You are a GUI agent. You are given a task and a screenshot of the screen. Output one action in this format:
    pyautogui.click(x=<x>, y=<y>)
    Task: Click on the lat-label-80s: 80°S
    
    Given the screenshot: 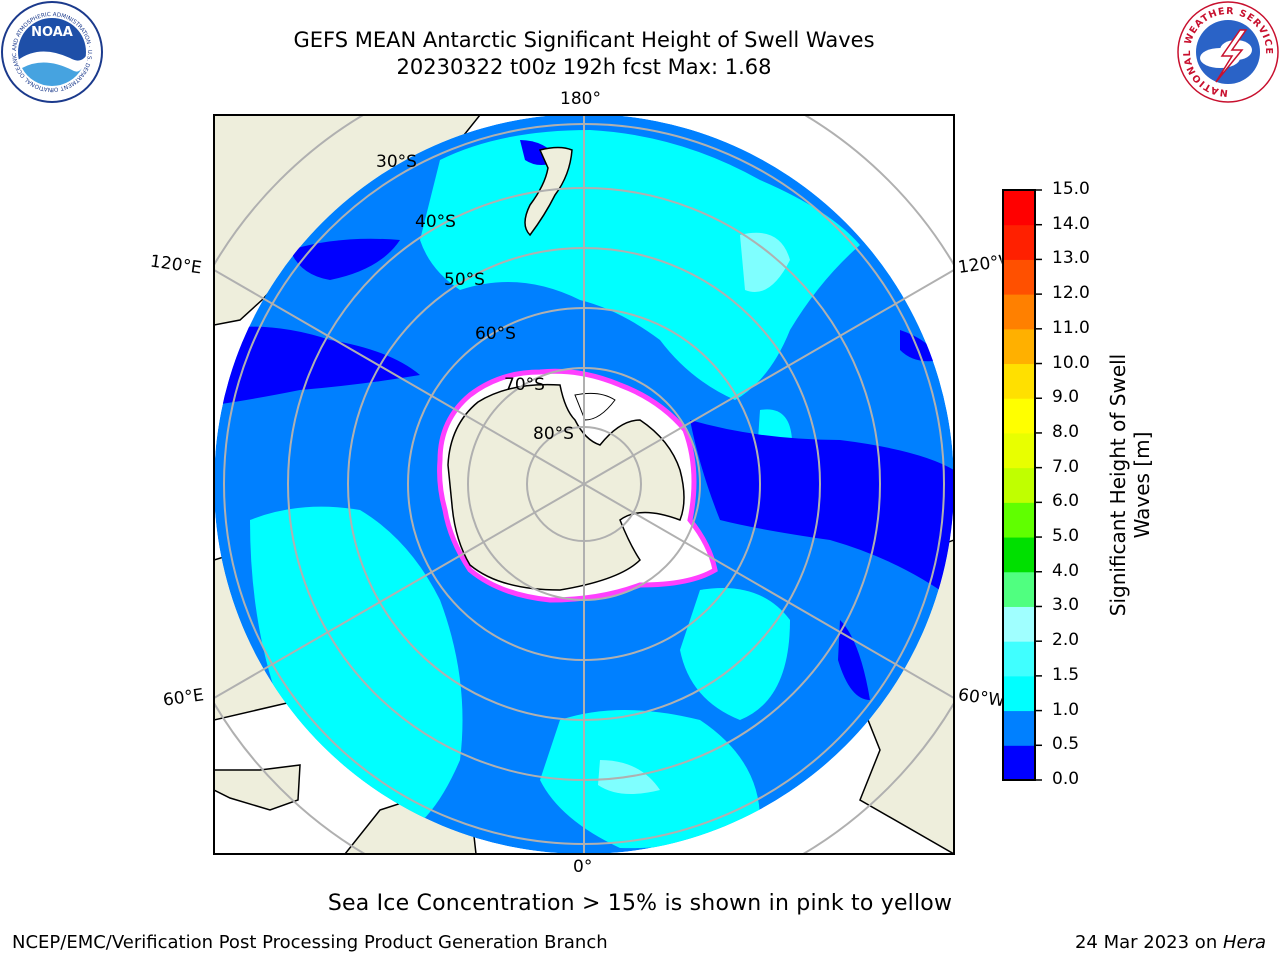 What is the action you would take?
    pyautogui.click(x=553, y=434)
    